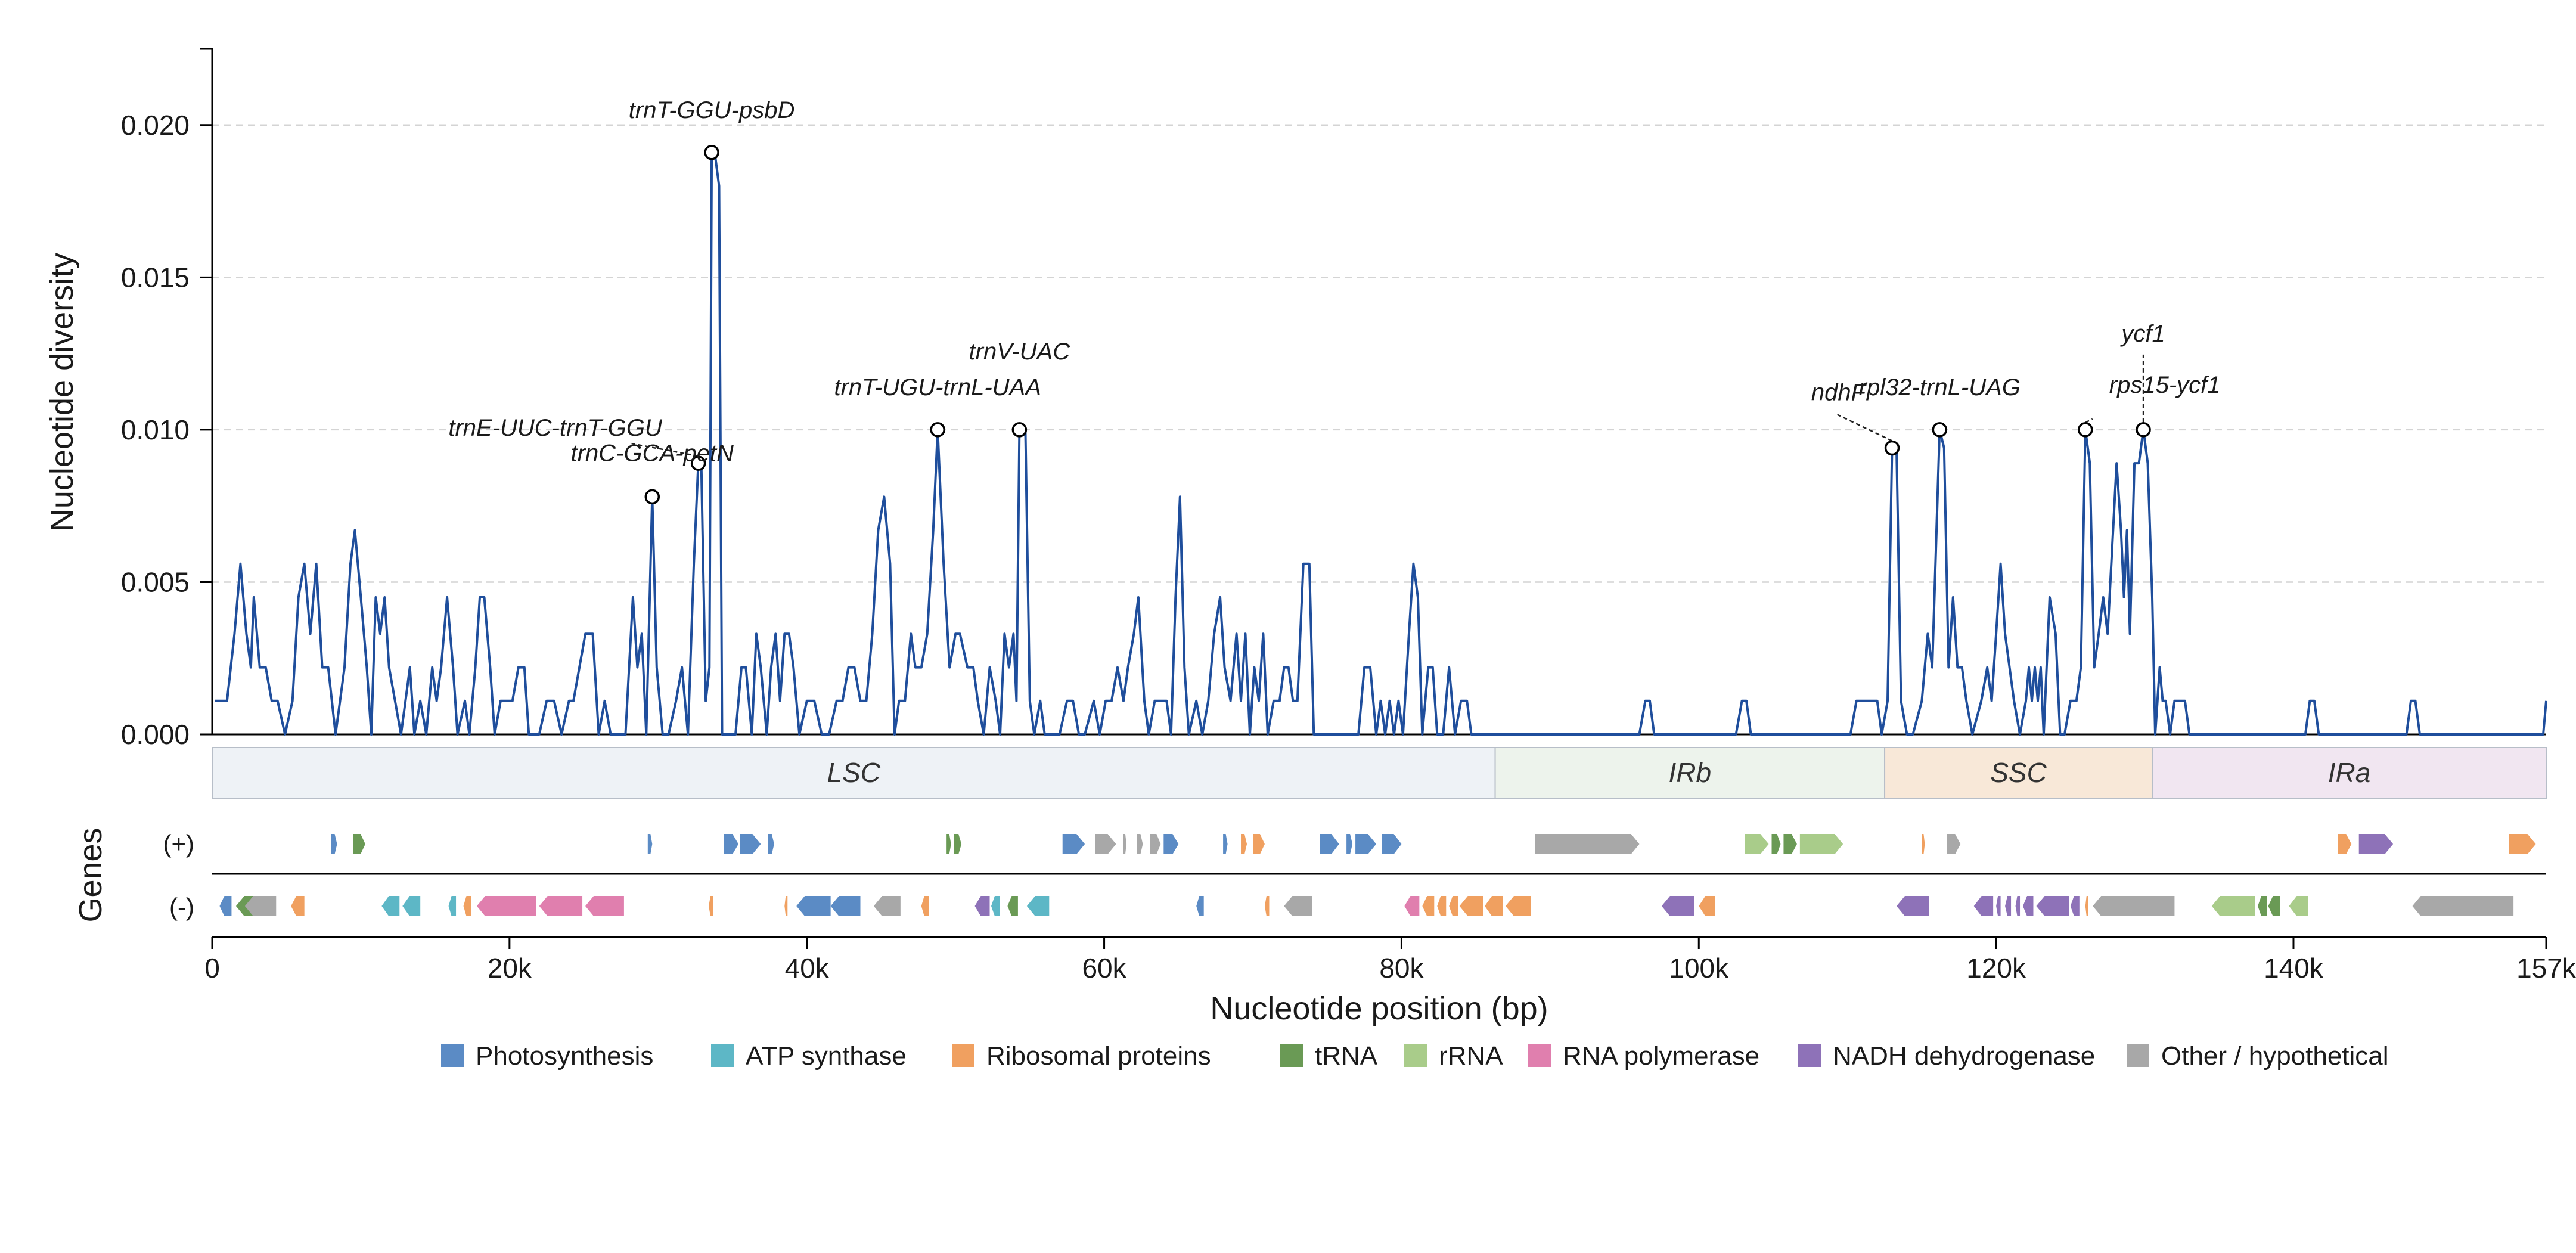 This screenshot has width=2576, height=1253. What do you see at coordinates (2350, 772) in the screenshot?
I see `region-label: IRa` at bounding box center [2350, 772].